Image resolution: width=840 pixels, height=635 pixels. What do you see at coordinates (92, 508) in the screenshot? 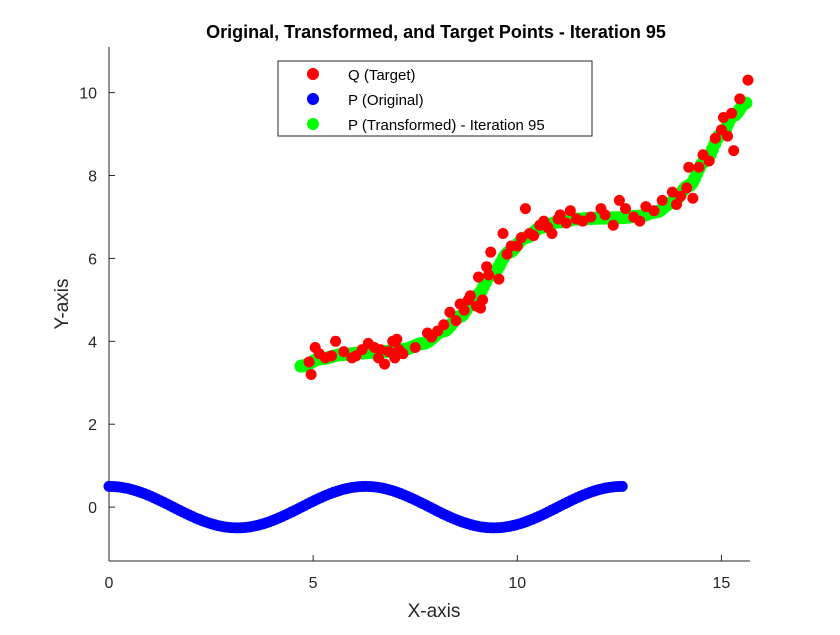
I see `y-tick-label: 0` at bounding box center [92, 508].